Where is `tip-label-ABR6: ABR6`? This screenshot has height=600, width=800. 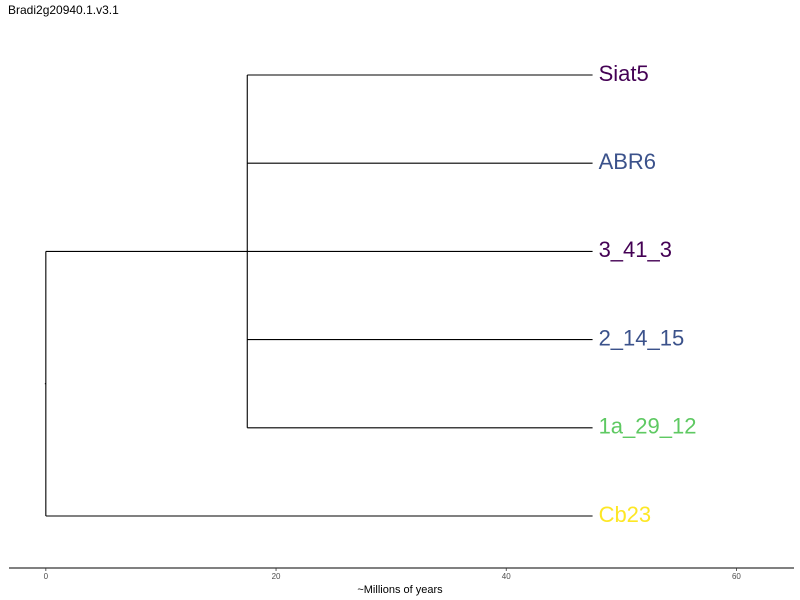
tip-label-ABR6: ABR6 is located at coordinates (627, 161).